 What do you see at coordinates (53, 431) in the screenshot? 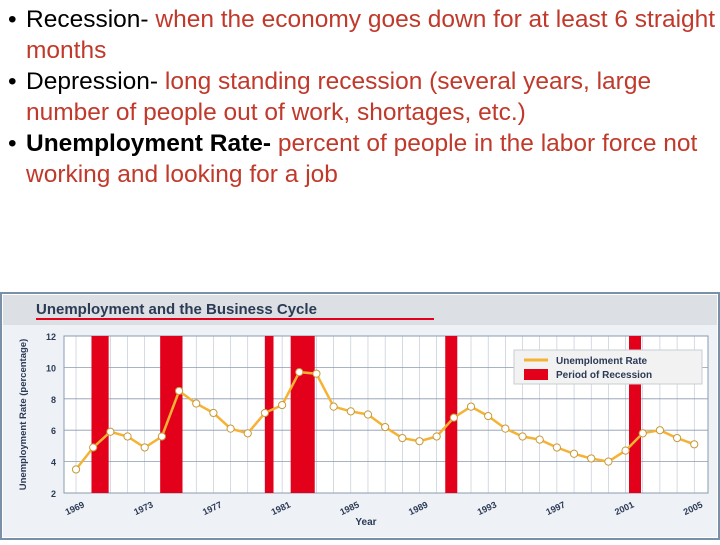
I see `y-tick-label: 6` at bounding box center [53, 431].